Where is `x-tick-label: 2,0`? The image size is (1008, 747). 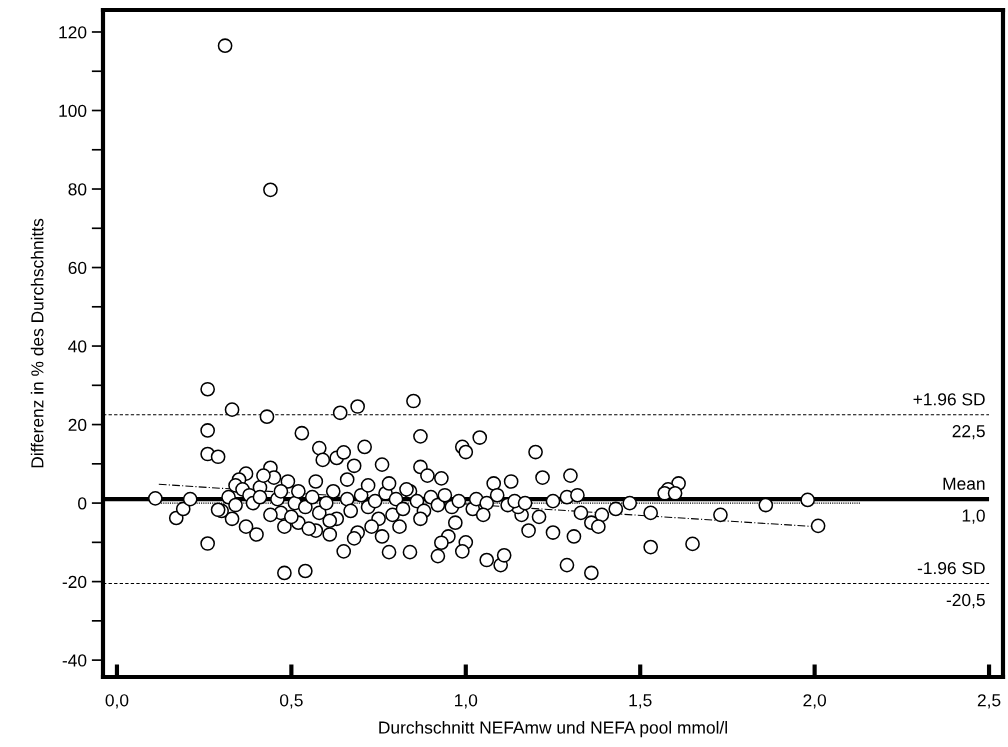 x-tick-label: 2,0 is located at coordinates (815, 701).